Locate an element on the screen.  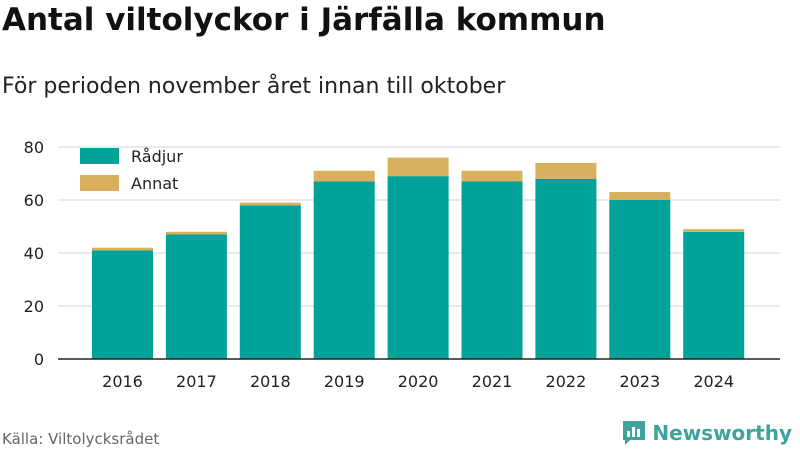
legend-swatch-r-djur is located at coordinates (99, 156).